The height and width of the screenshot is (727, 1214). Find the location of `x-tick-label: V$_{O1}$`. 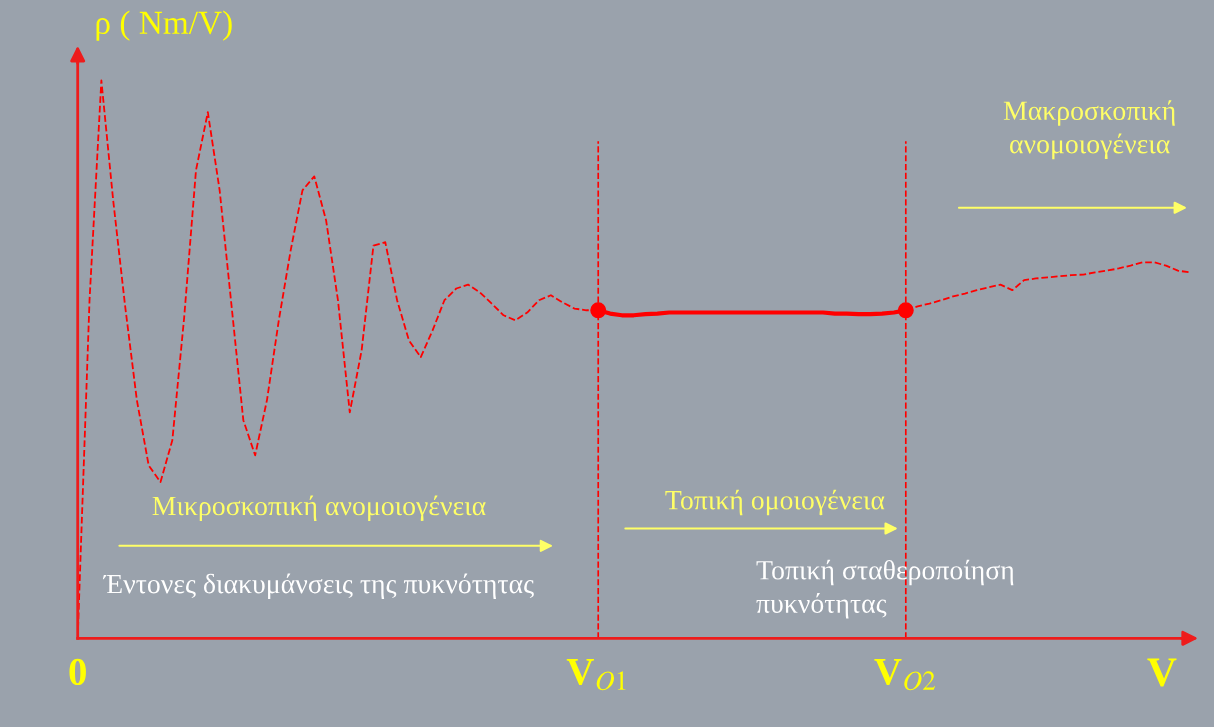

x-tick-label: V$_{O1}$ is located at coordinates (596, 675).